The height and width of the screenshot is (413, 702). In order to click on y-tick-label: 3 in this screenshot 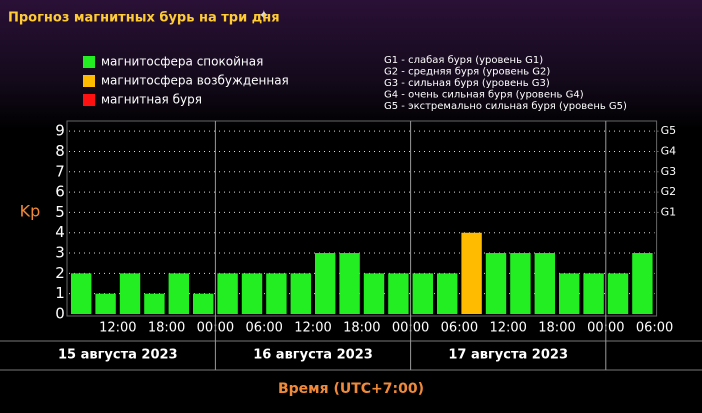, I will do `click(60, 253)`.